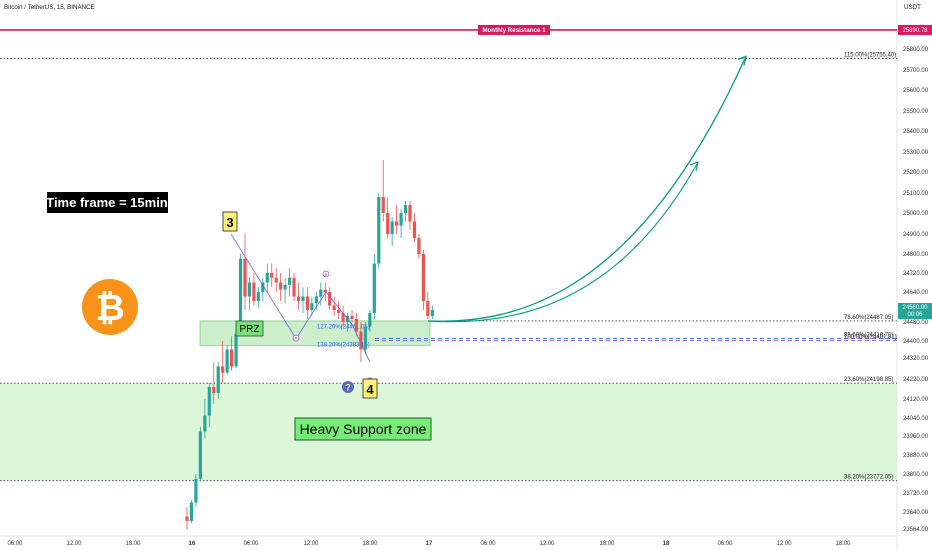  Describe the element at coordinates (343, 346) in the screenshot. I see `fib-extension-label: 138.20%(24383.15)` at that location.